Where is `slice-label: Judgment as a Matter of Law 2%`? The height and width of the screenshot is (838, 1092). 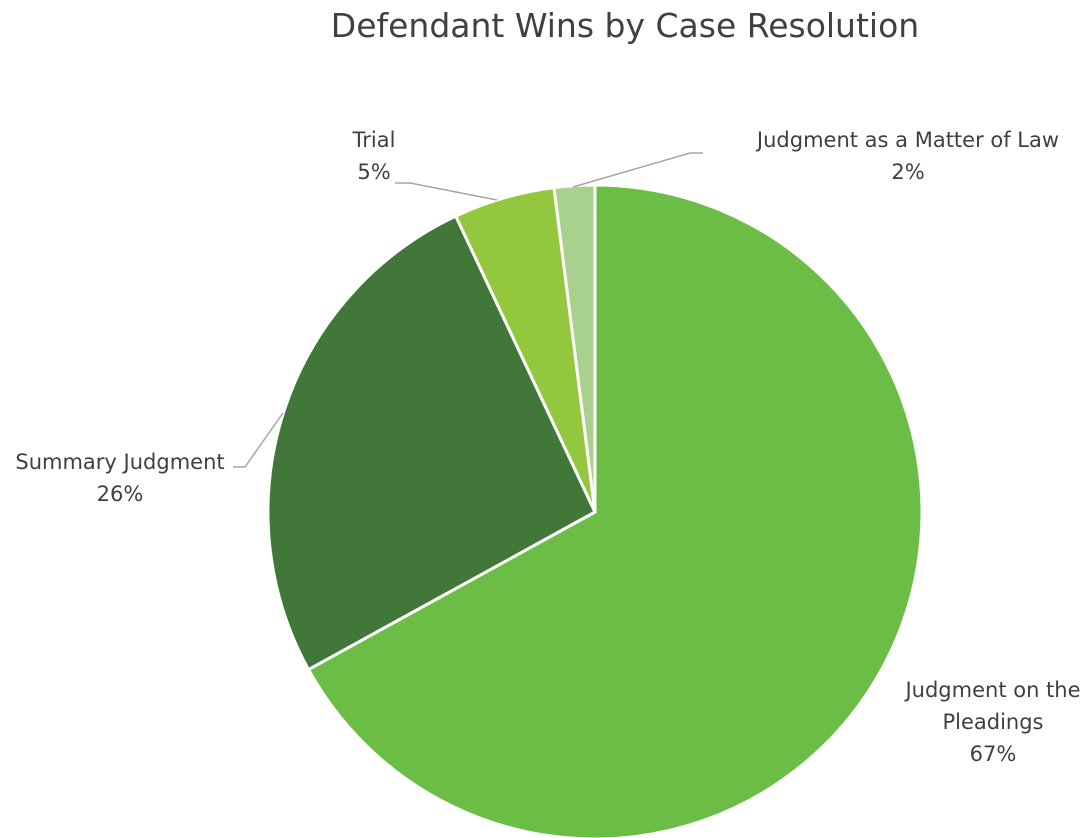 slice-label: Judgment as a Matter of Law 2% is located at coordinates (908, 156).